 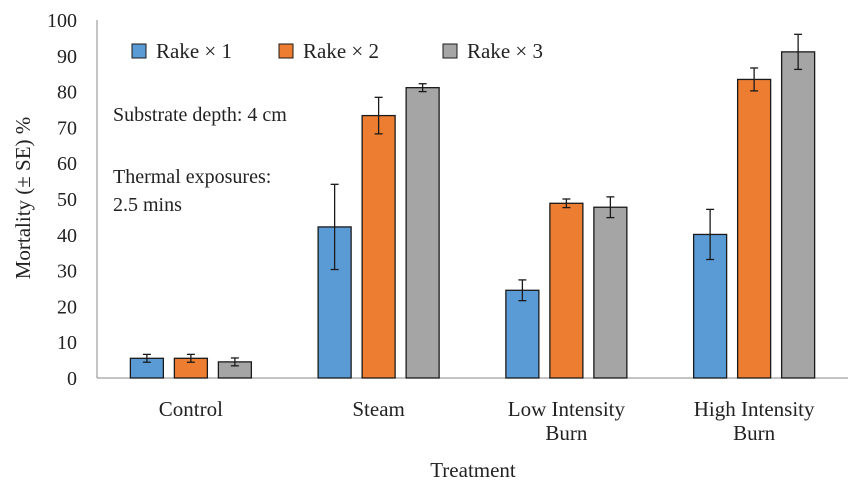 What do you see at coordinates (67, 343) in the screenshot?
I see `y-tick-label: 10` at bounding box center [67, 343].